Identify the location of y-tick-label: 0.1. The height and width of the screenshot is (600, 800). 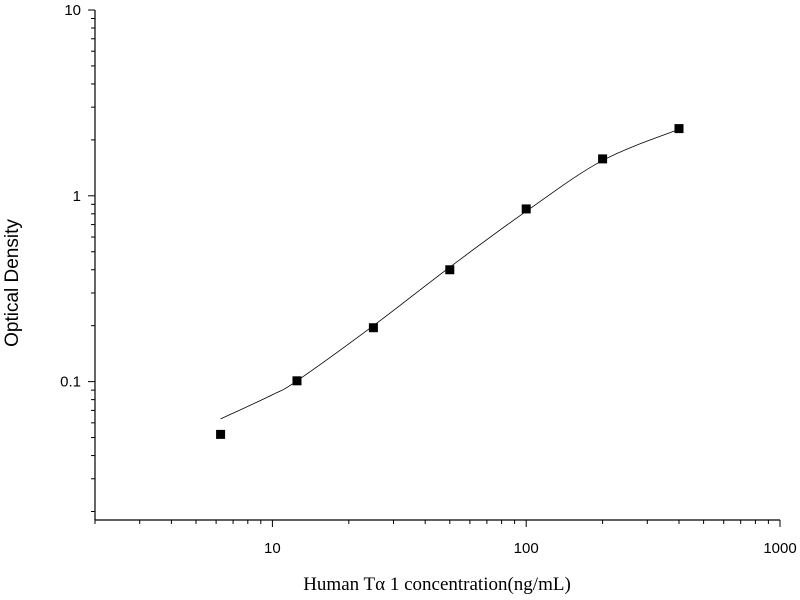
(70, 382).